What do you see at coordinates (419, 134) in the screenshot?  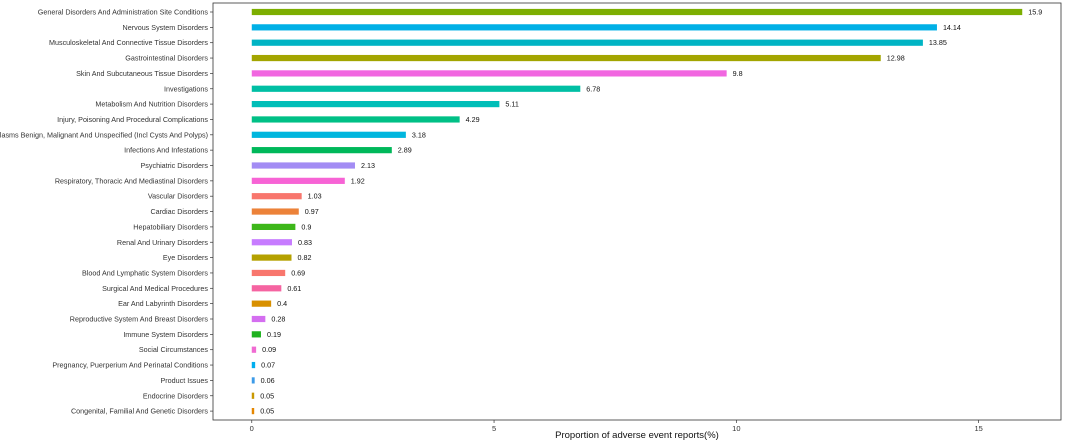 I see `value-label: 3.18` at bounding box center [419, 134].